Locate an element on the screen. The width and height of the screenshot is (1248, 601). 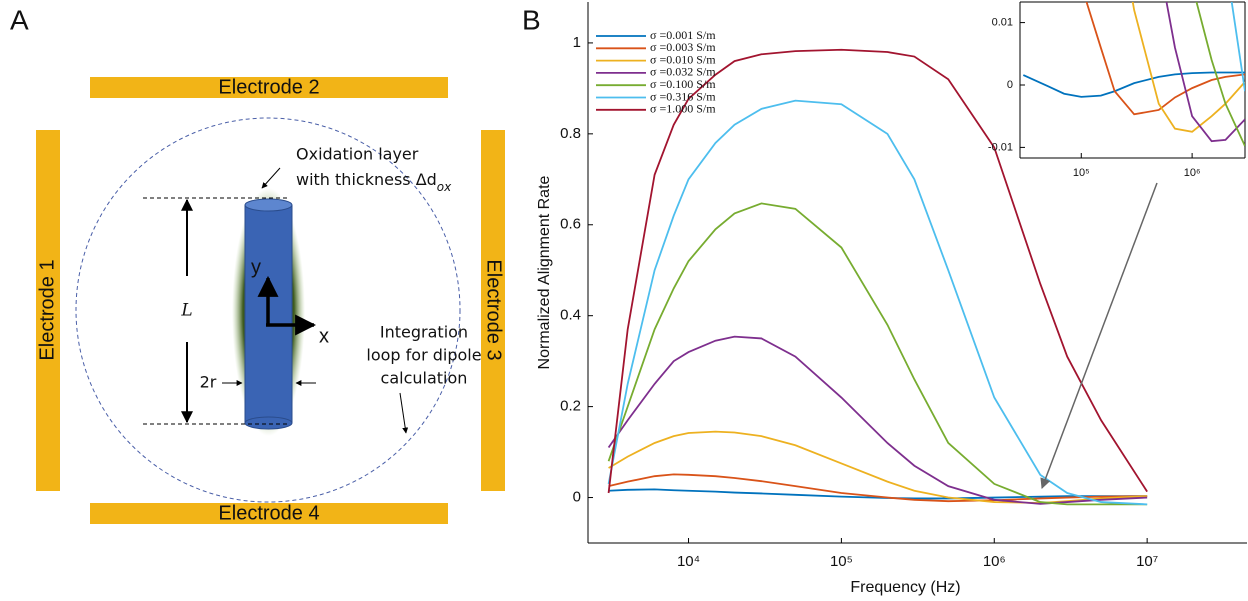
inset-chart: -0.01 0 0.01 10⁵ 10⁶ is located at coordinates (1117, 90).